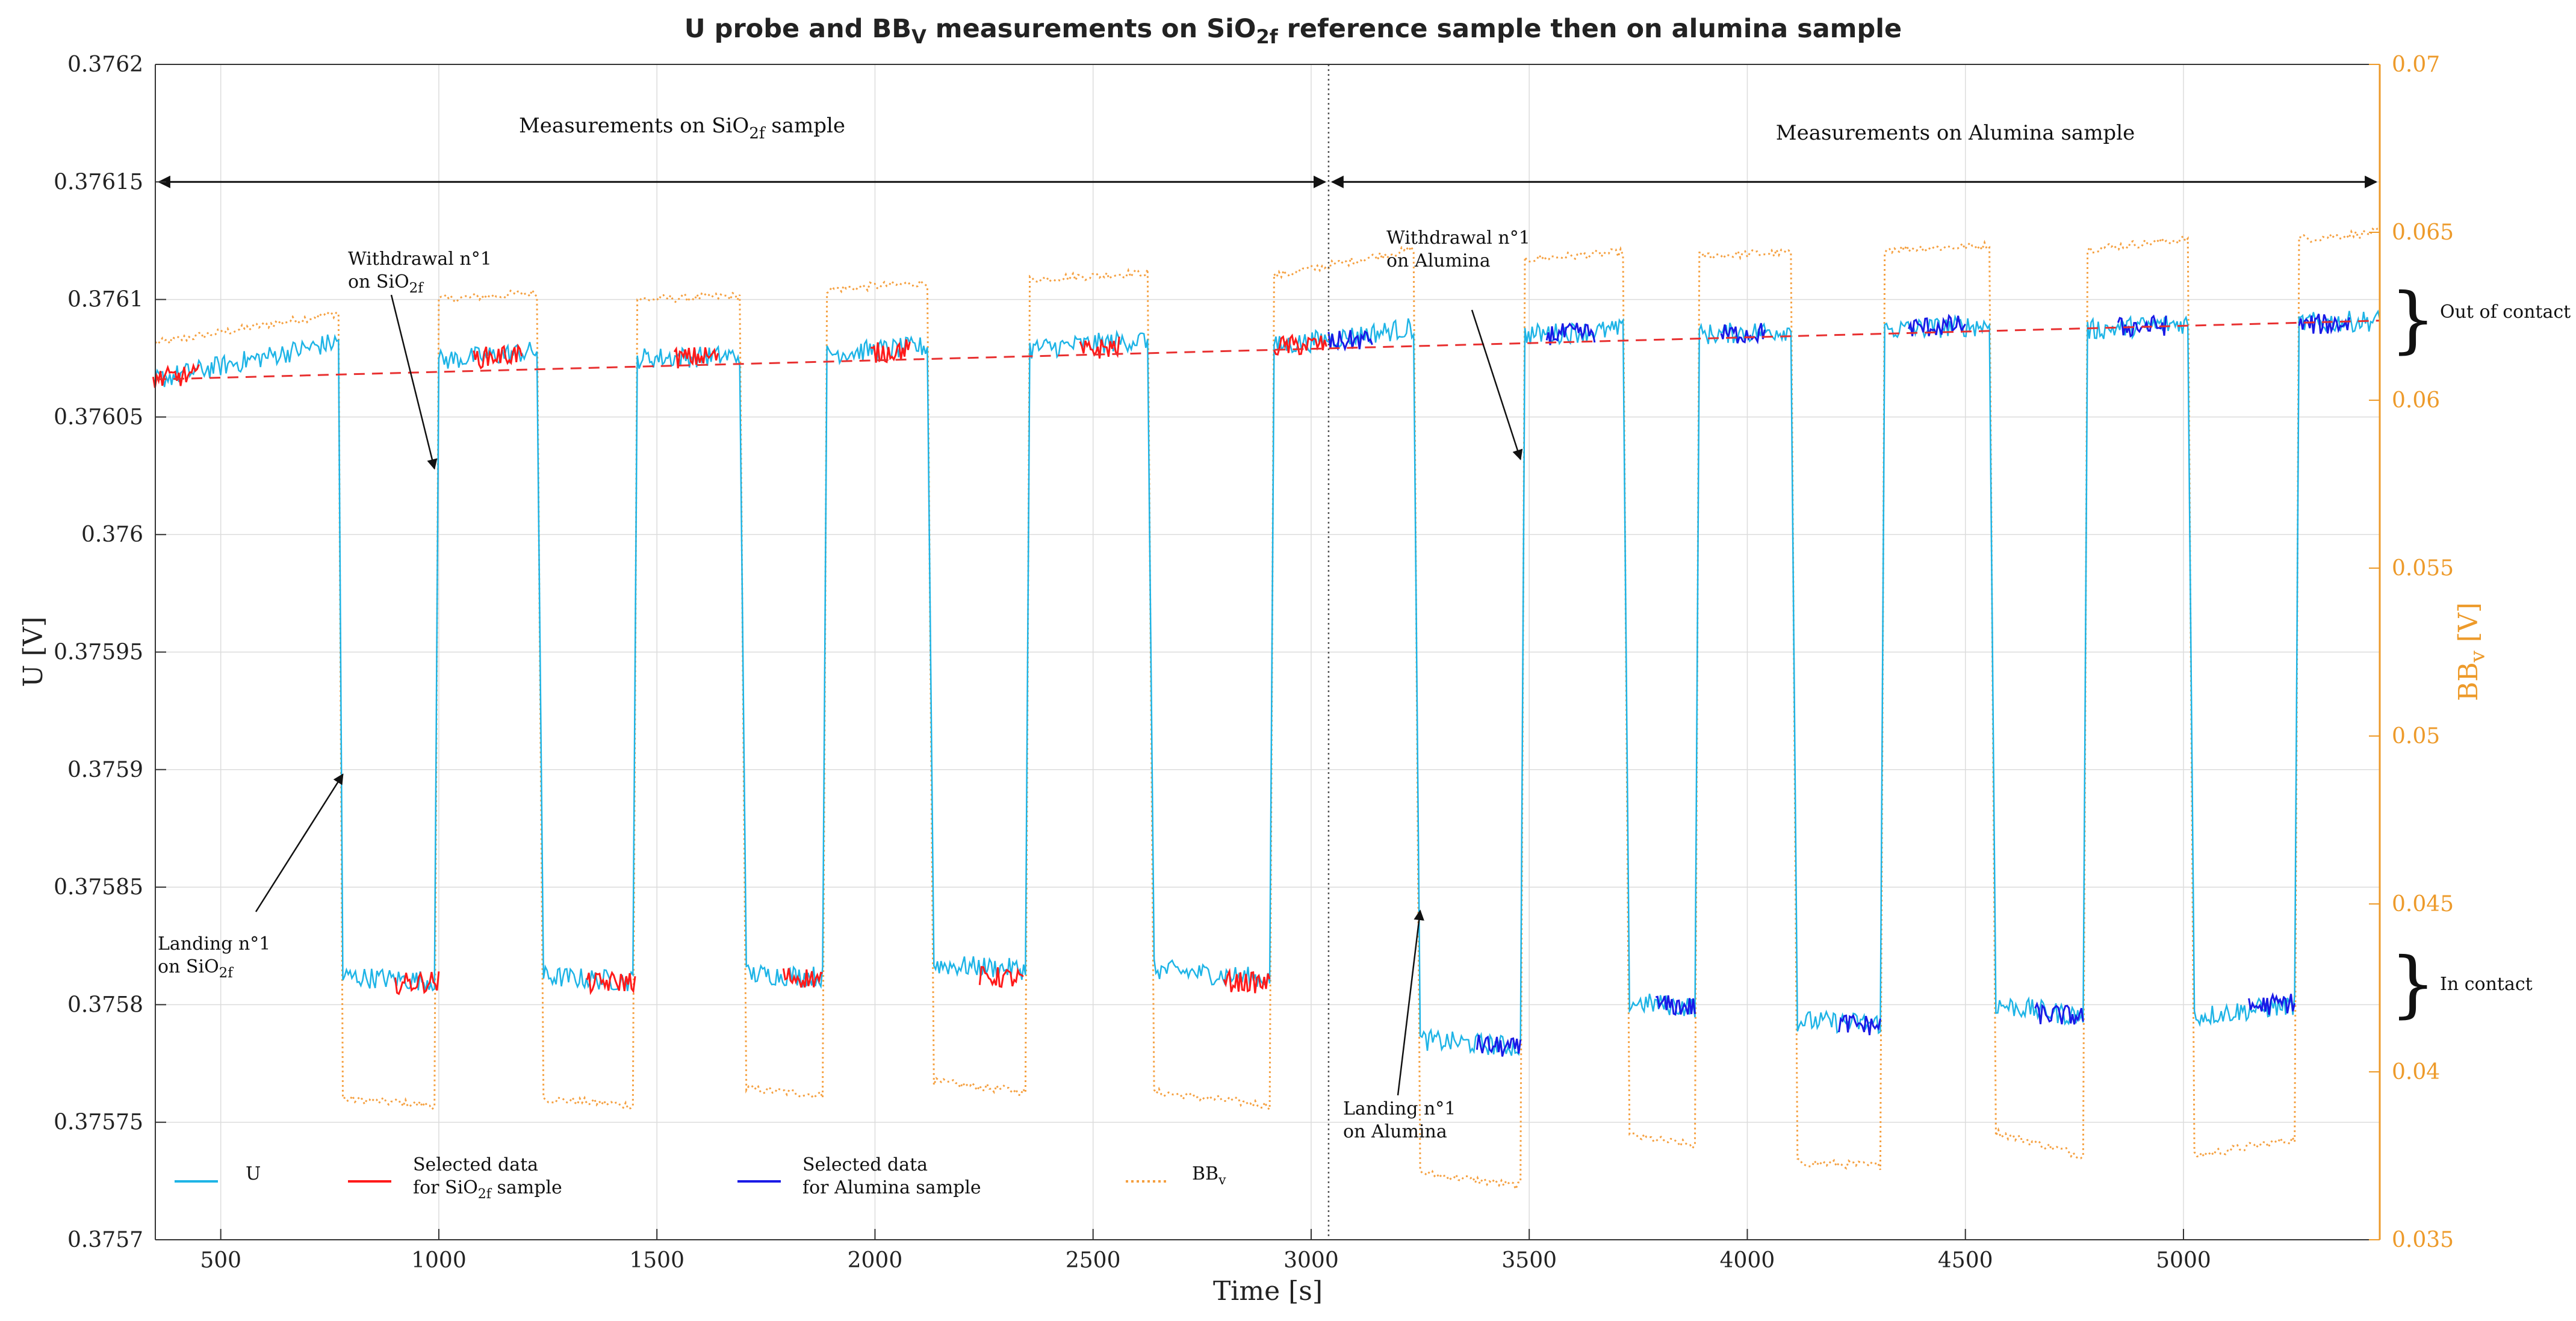  What do you see at coordinates (2183, 1261) in the screenshot?
I see `x-tick-label: 5000` at bounding box center [2183, 1261].